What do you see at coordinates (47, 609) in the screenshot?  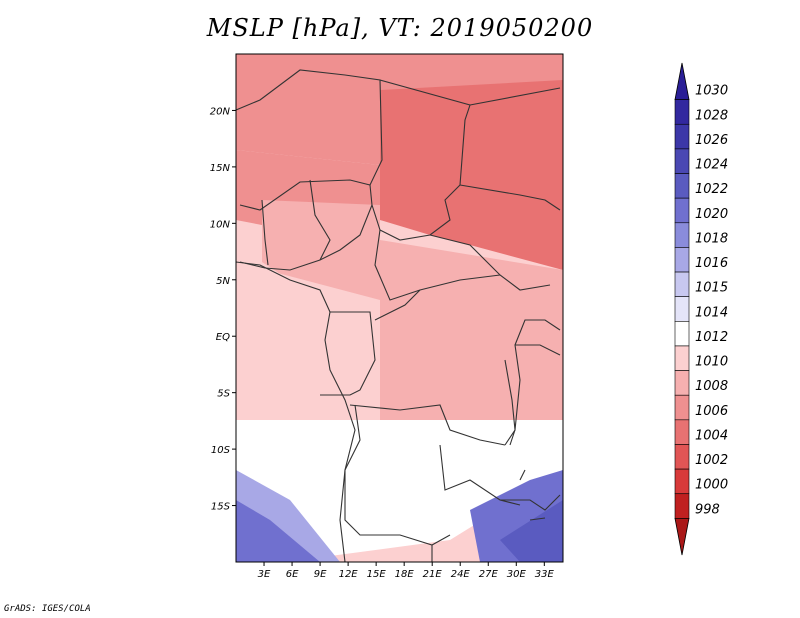 I see `footer-credit: GrADS: IGES/COLA` at bounding box center [47, 609].